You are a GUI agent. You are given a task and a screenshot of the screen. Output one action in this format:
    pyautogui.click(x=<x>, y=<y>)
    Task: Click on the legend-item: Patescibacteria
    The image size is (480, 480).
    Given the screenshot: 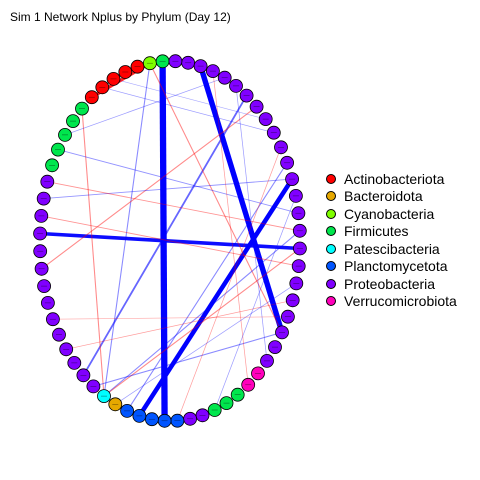 What is the action you would take?
    pyautogui.click(x=391, y=249)
    